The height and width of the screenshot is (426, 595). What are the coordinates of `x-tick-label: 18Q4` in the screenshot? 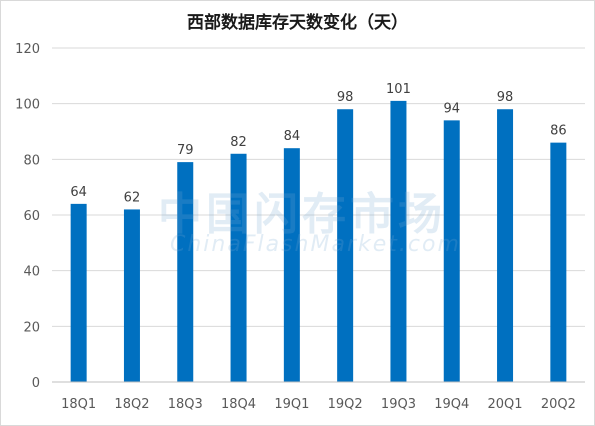 It's located at (238, 404).